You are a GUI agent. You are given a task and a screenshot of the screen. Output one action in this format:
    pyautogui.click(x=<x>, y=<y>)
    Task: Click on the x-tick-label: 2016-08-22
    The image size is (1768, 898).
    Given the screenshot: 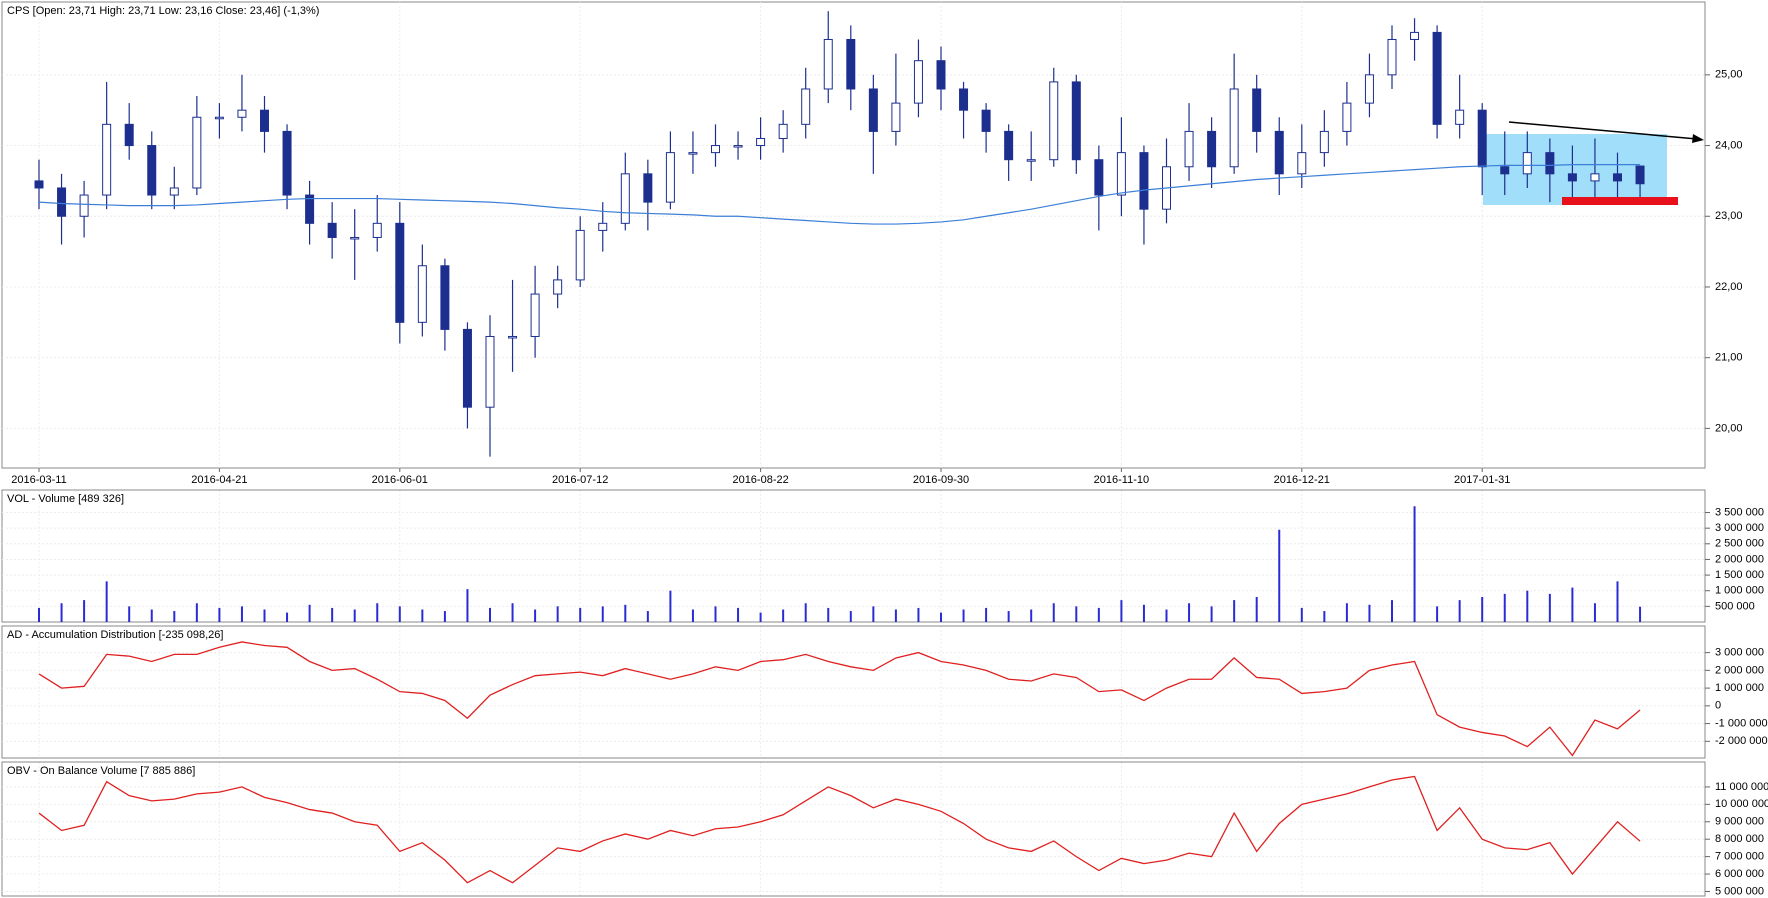 What is the action you would take?
    pyautogui.click(x=760, y=480)
    